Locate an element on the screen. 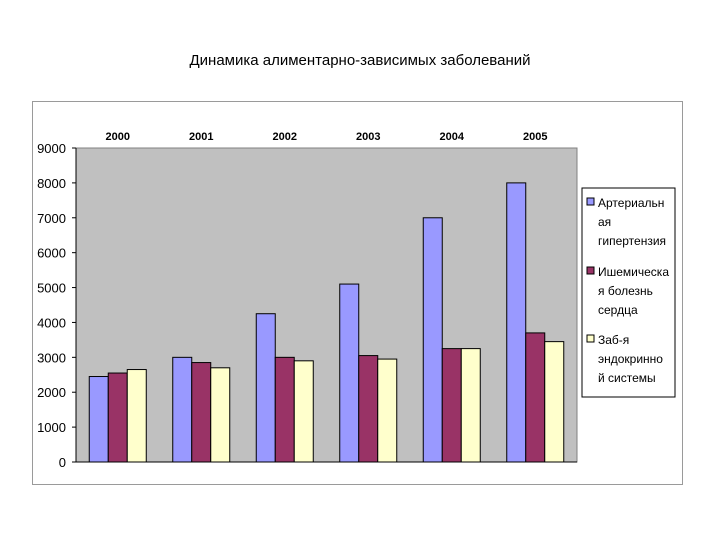  legend-label: эндокринно is located at coordinates (630, 359).